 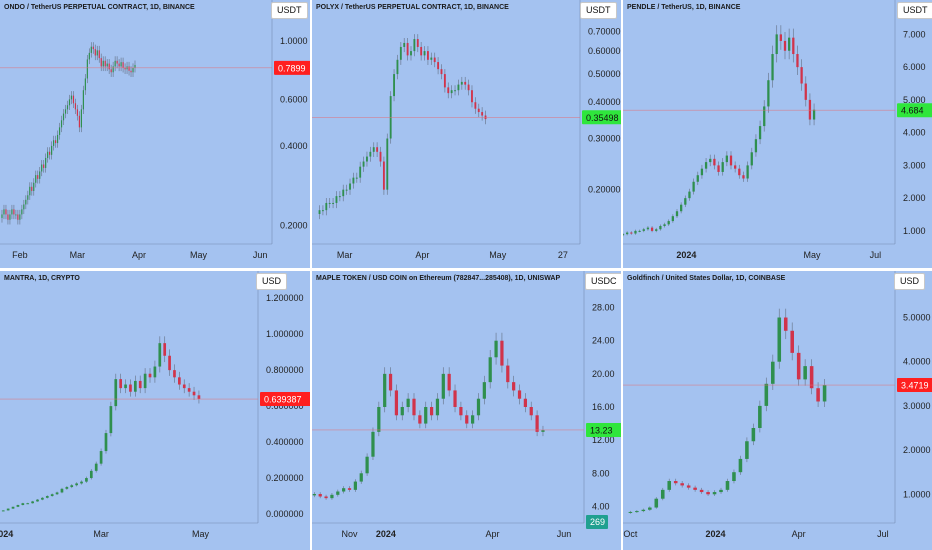 What do you see at coordinates (914, 165) in the screenshot?
I see `y-tick-label: 3.000` at bounding box center [914, 165].